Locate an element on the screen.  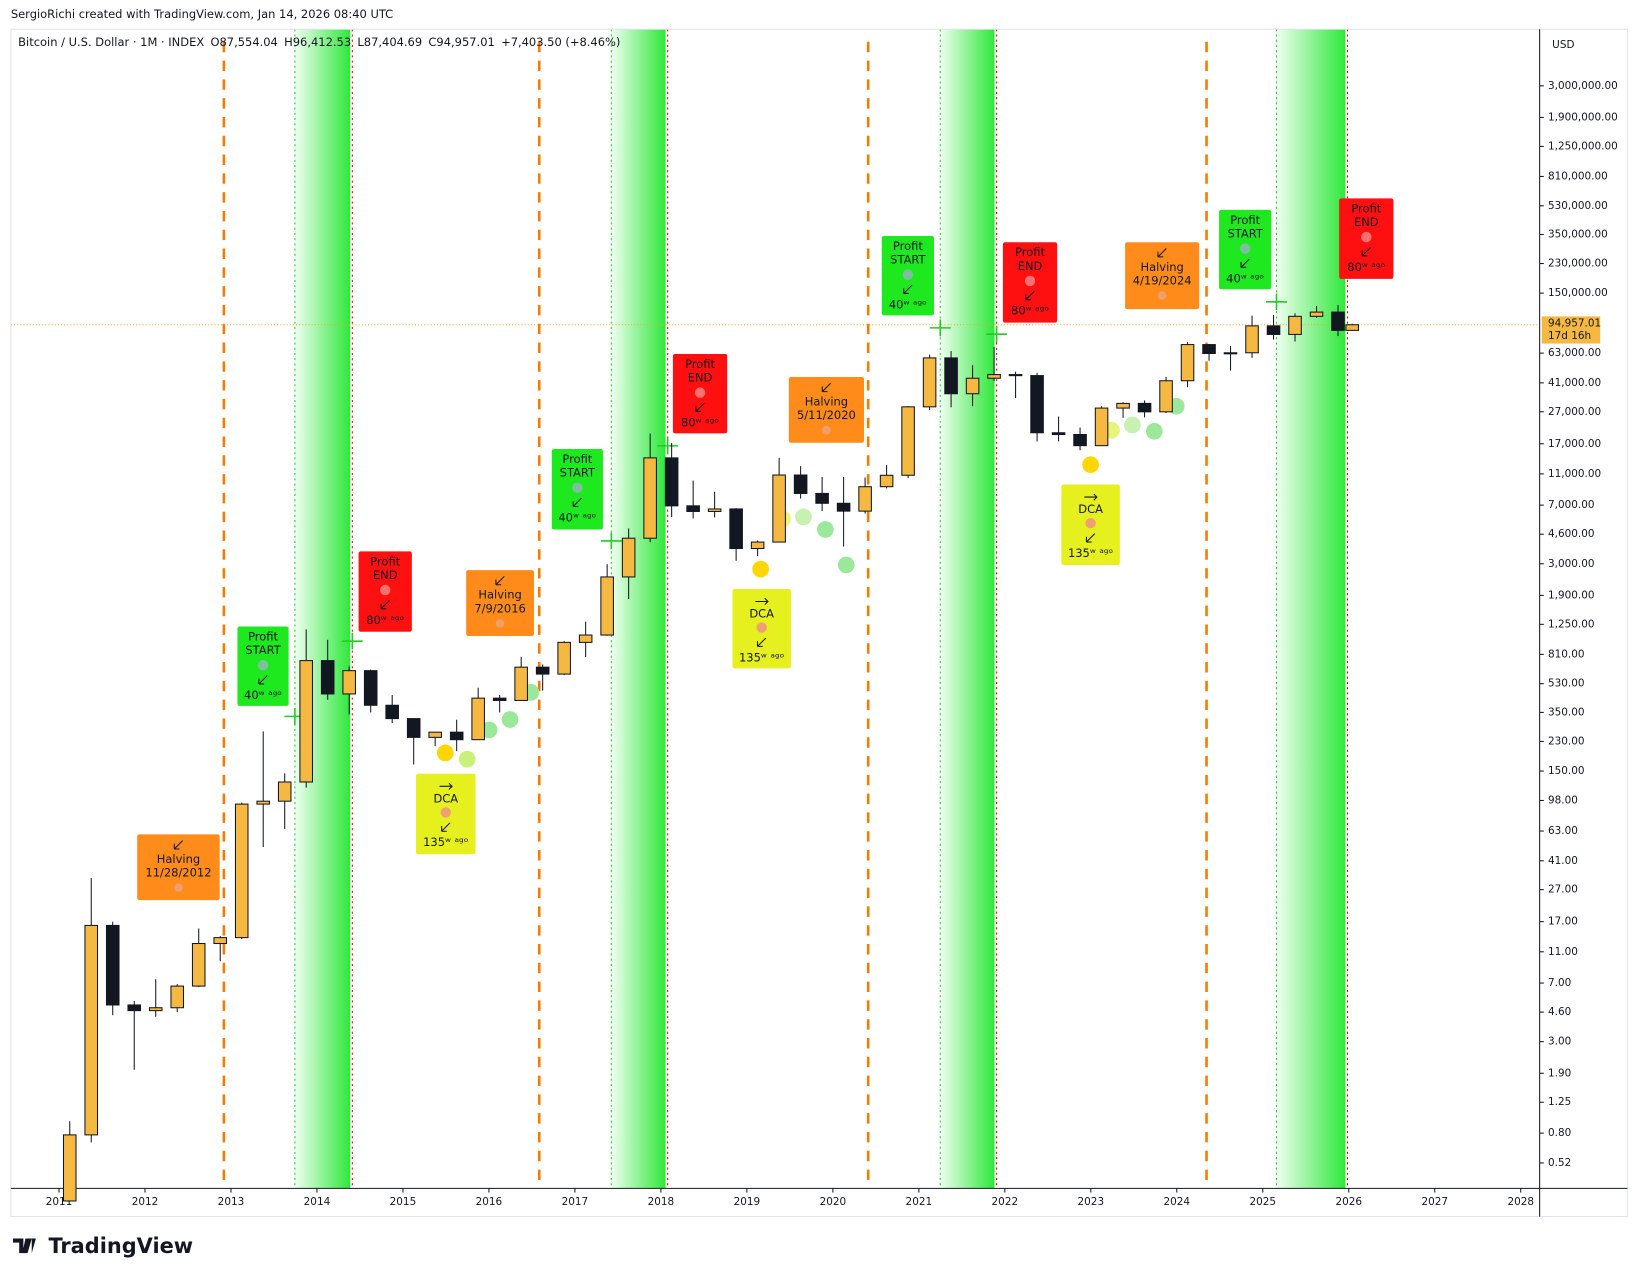
y-tick-label: 230.00 is located at coordinates (1566, 741).